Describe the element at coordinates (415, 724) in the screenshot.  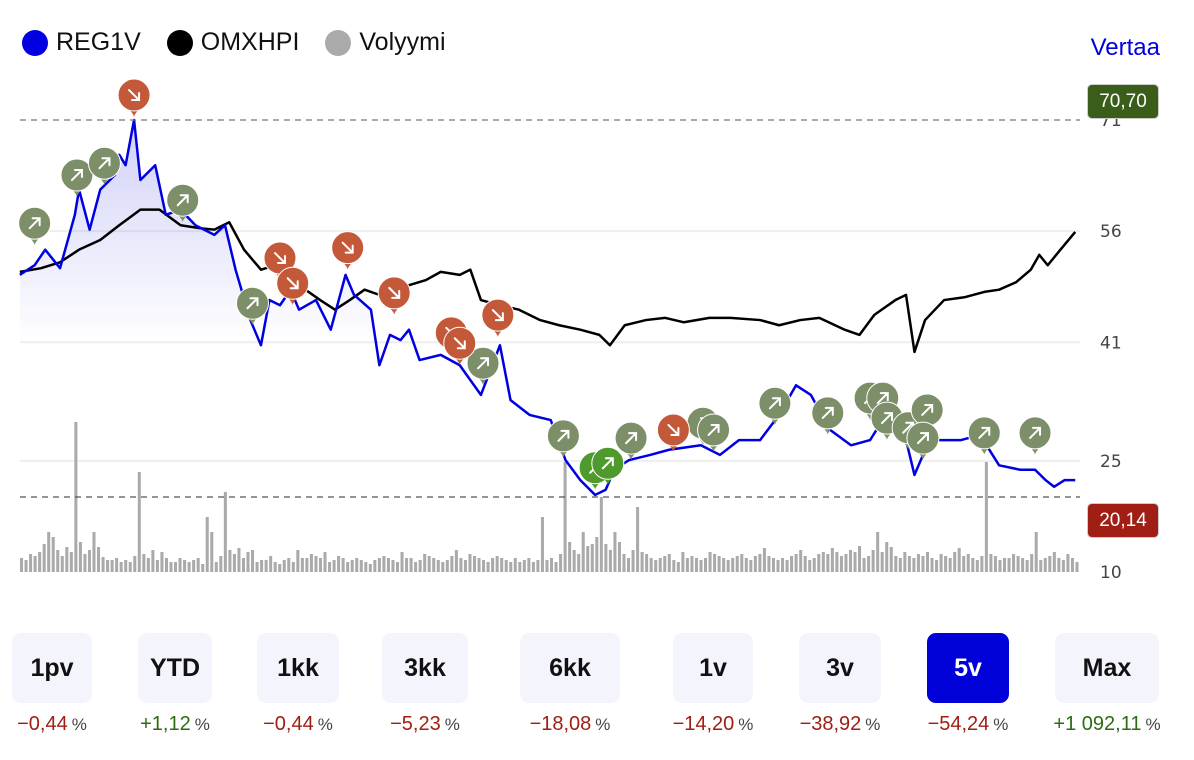
I see `change-value: −5,23` at that location.